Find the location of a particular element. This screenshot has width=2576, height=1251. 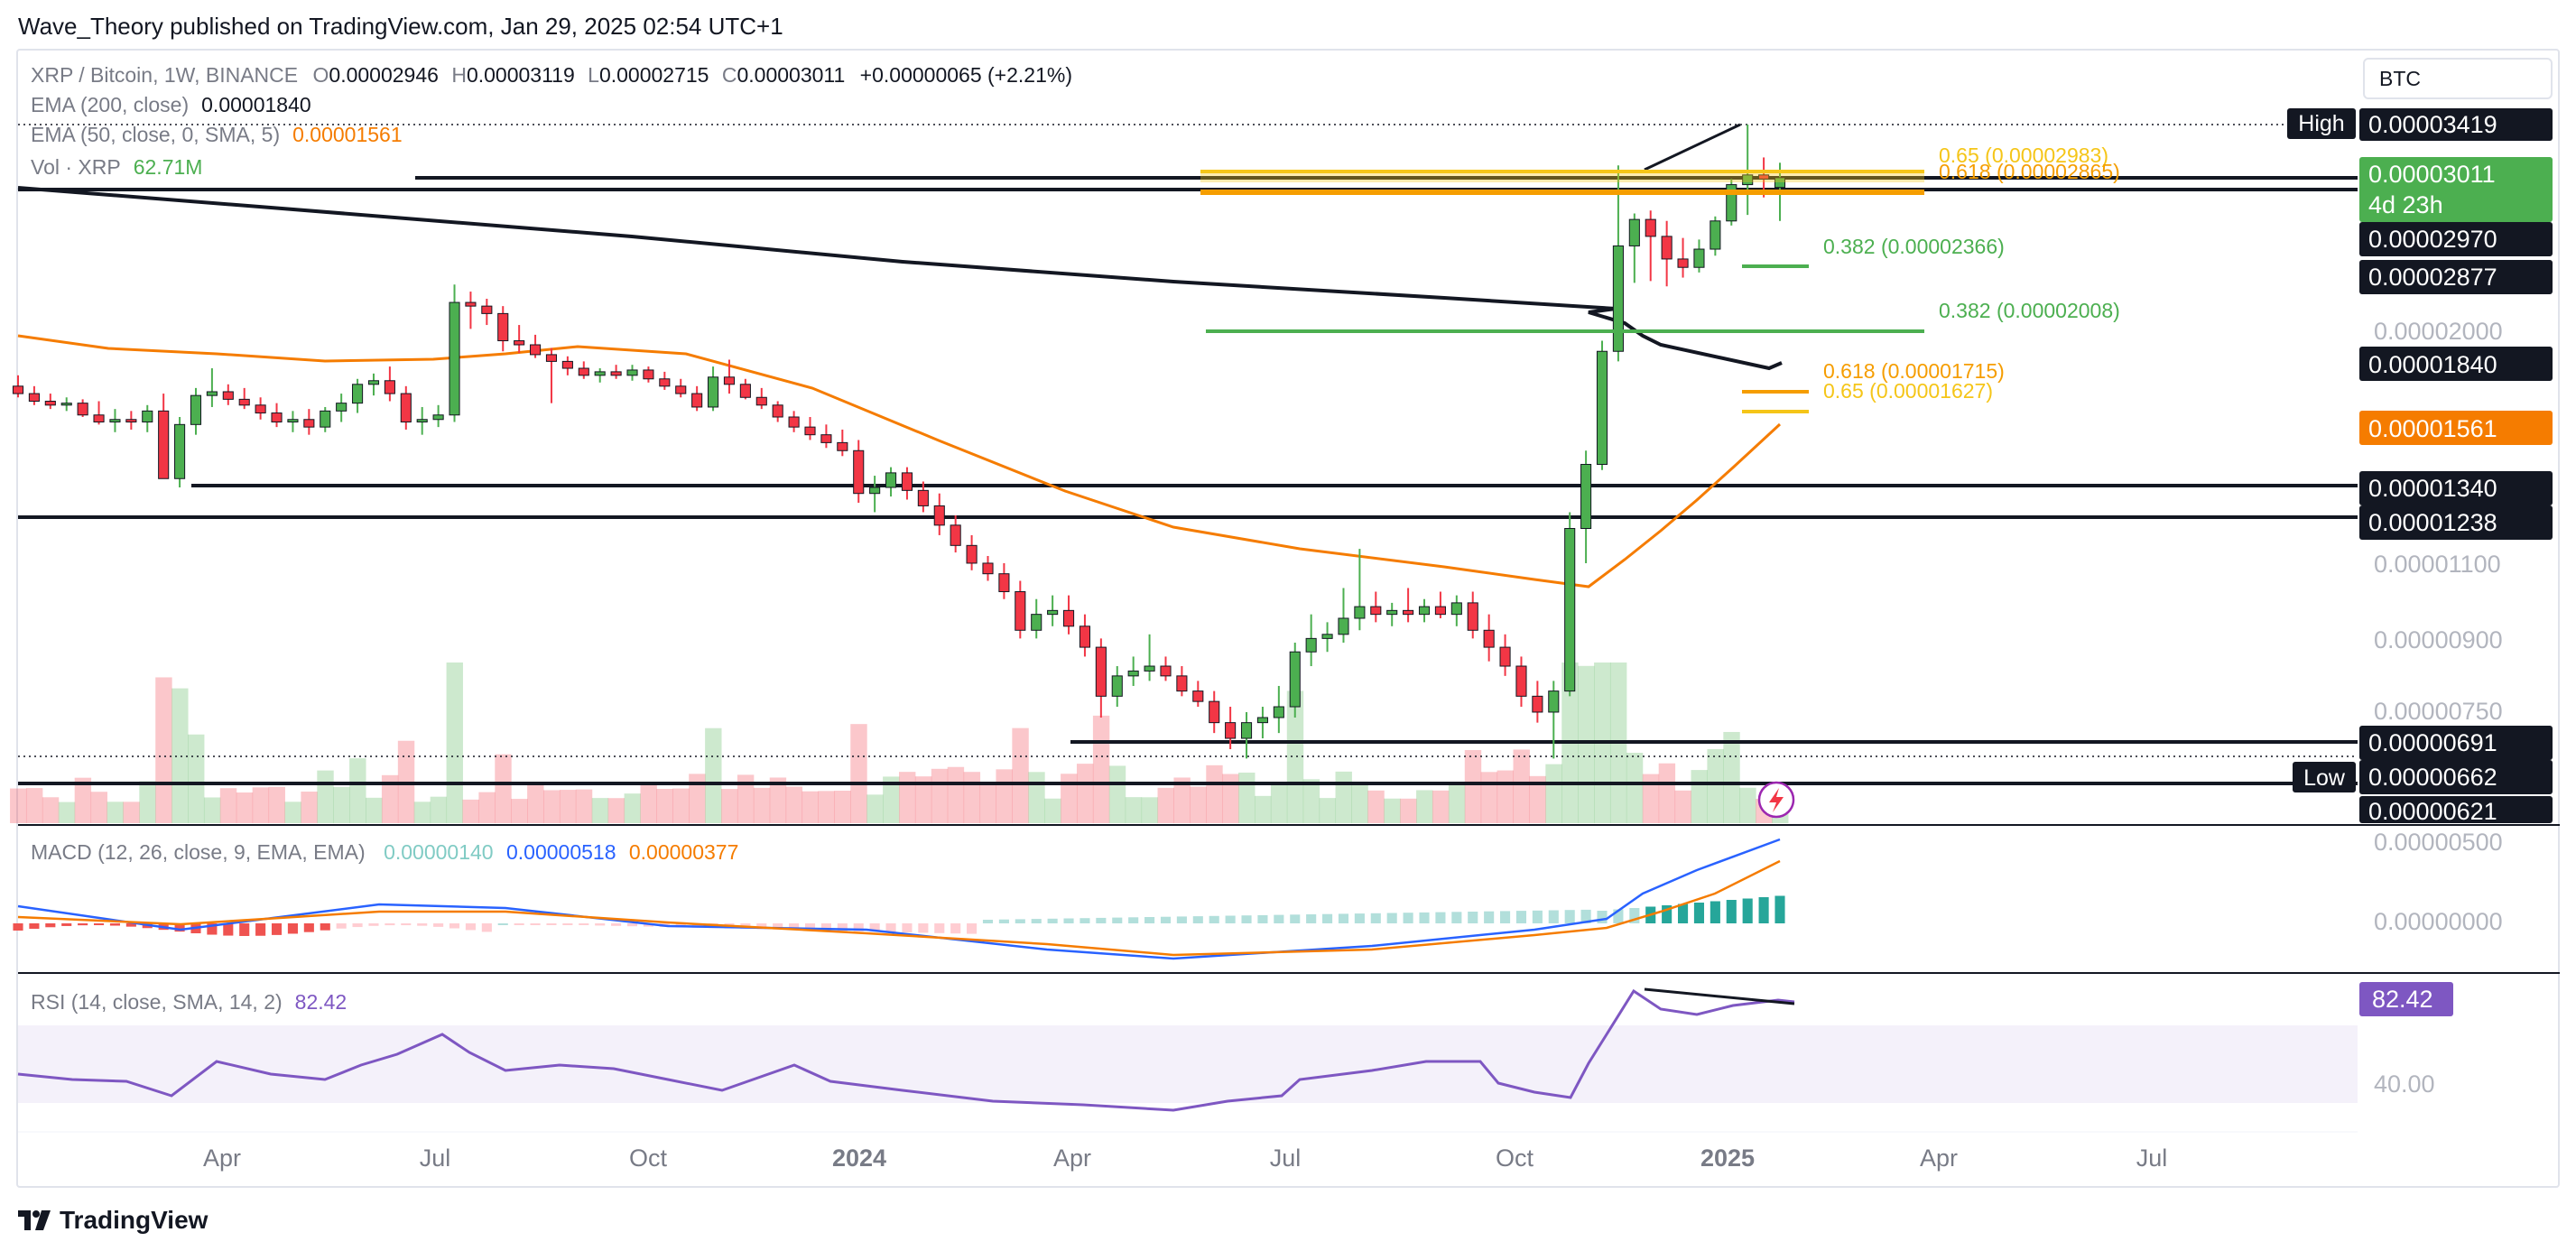

price-tick-1100: 0.00001100 is located at coordinates (2437, 564).